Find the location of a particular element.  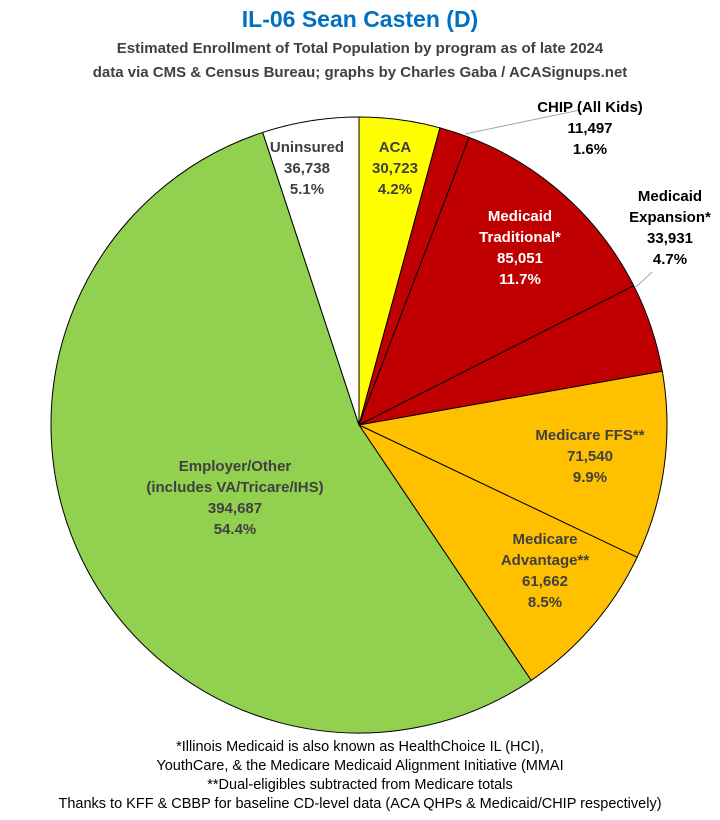

data-label-line: Medicare is located at coordinates (545, 539).